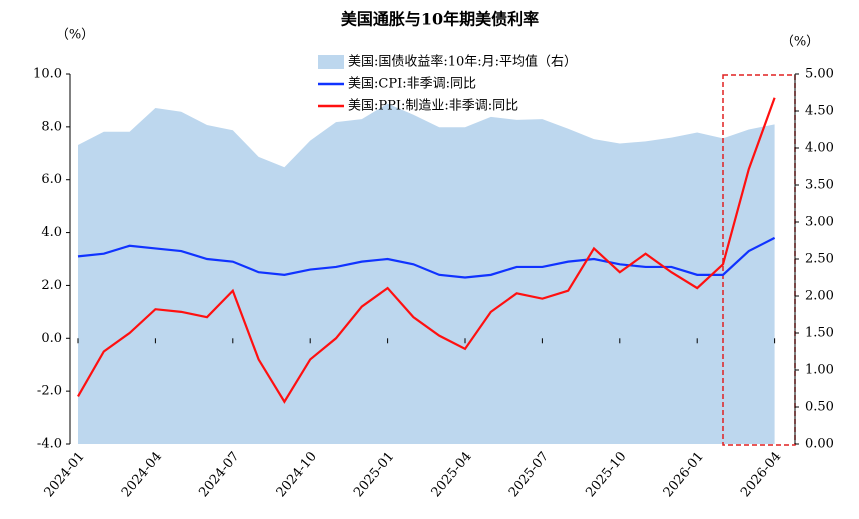 The width and height of the screenshot is (859, 519). Describe the element at coordinates (452, 474) in the screenshot. I see `x-tick-label: 2025-04` at that location.